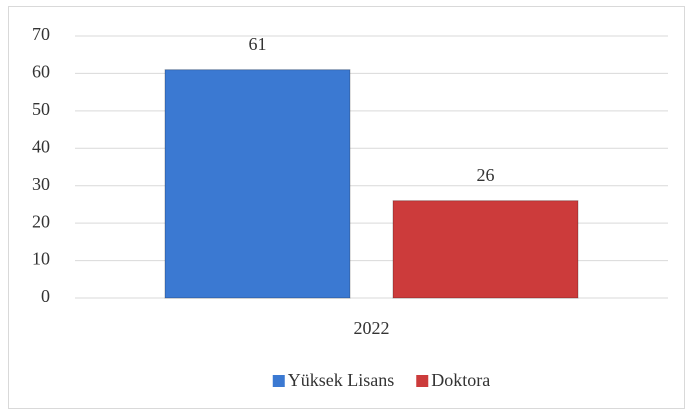 This screenshot has height=415, width=688. What do you see at coordinates (41, 72) in the screenshot?
I see `y-tick-label: 60` at bounding box center [41, 72].